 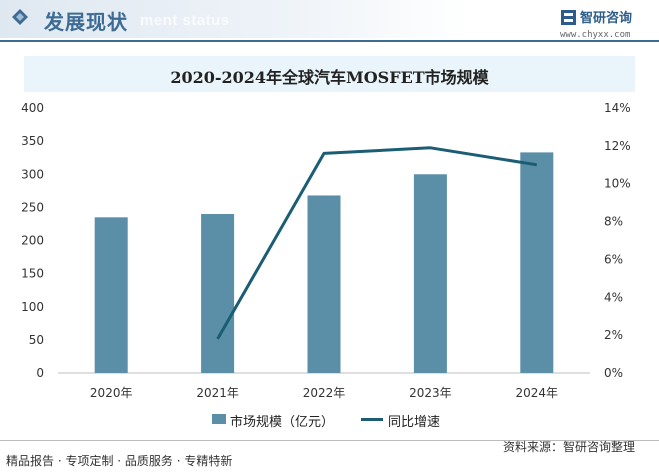 What do you see at coordinates (219, 419) in the screenshot?
I see `legend-bar-swatch` at bounding box center [219, 419].